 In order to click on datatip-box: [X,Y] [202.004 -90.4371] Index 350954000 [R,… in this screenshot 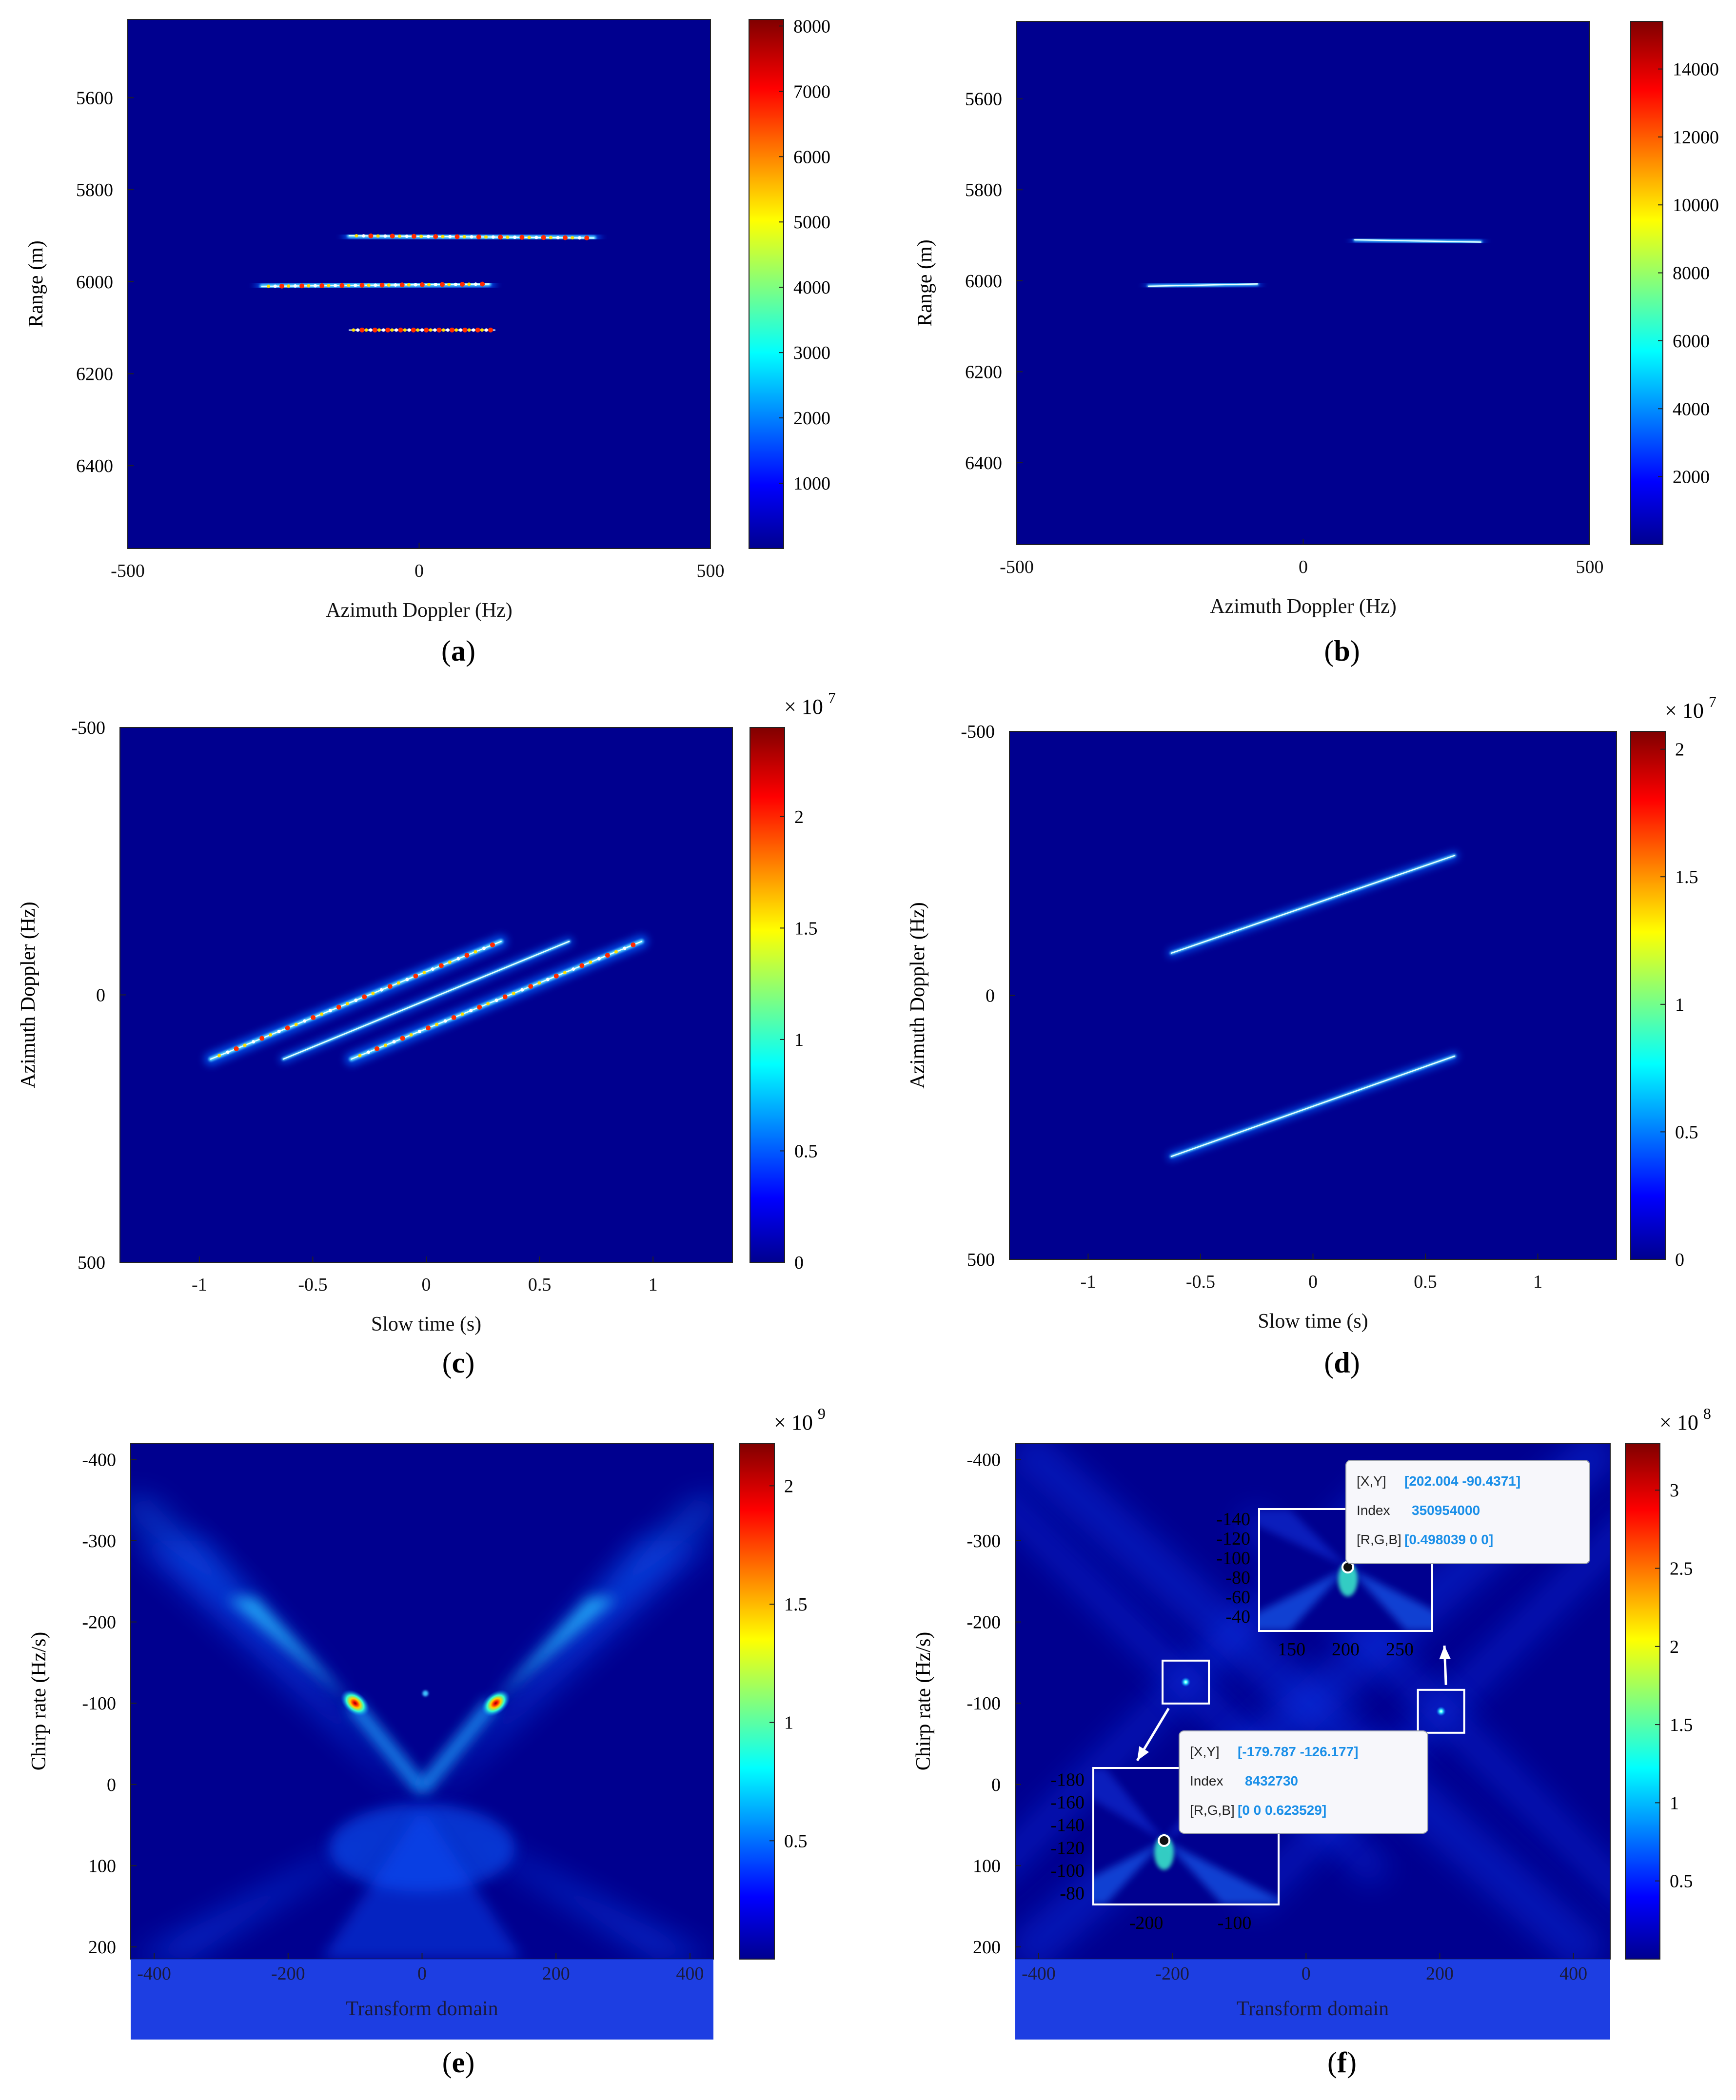, I will do `click(1467, 1512)`.